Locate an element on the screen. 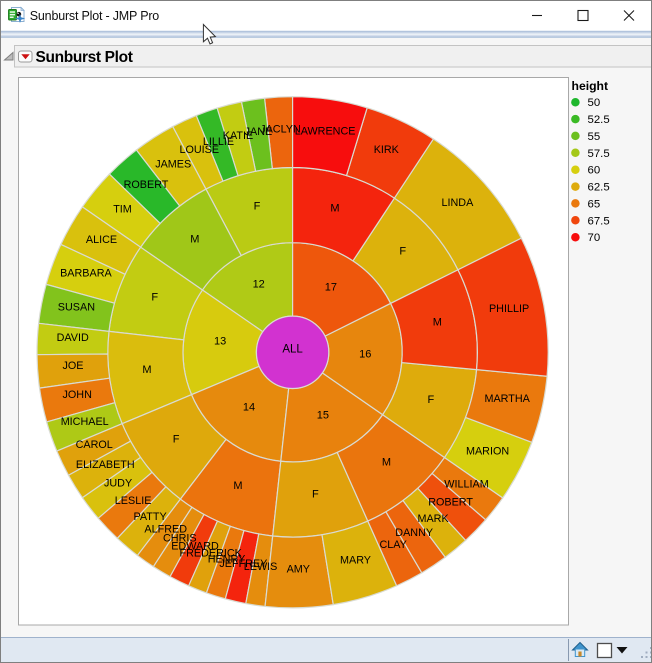  svg-text: ALFRED is located at coordinates (165, 529).